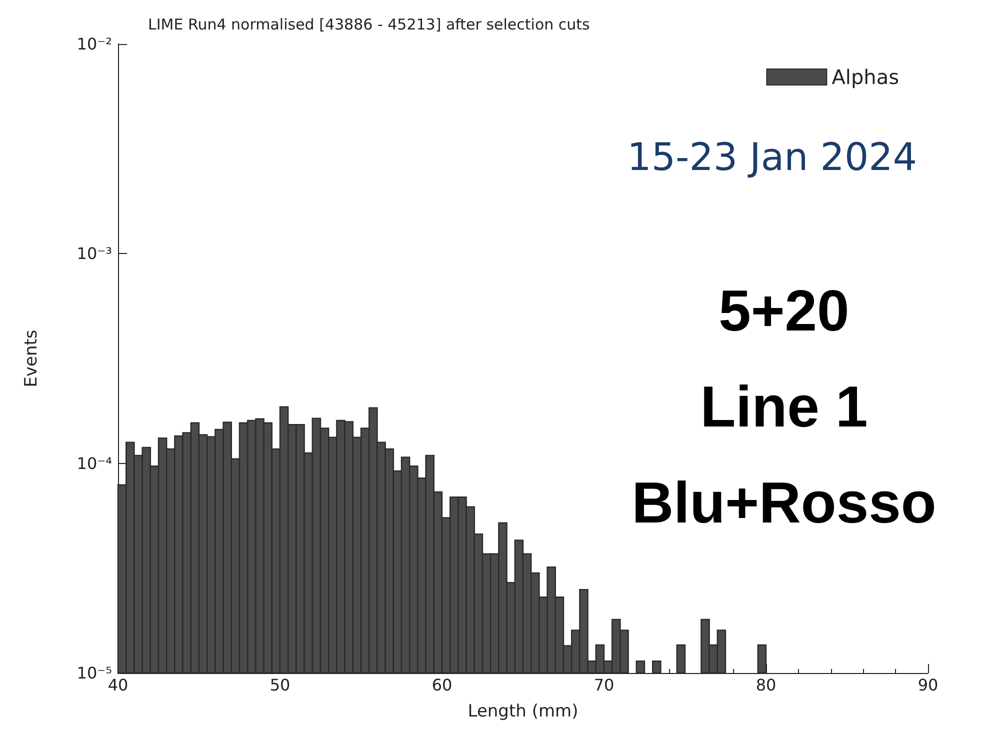 The width and height of the screenshot is (989, 732). What do you see at coordinates (369, 25) in the screenshot?
I see `chart-title: LIME Run4 normalised [43886 - 45213] after selection cuts` at bounding box center [369, 25].